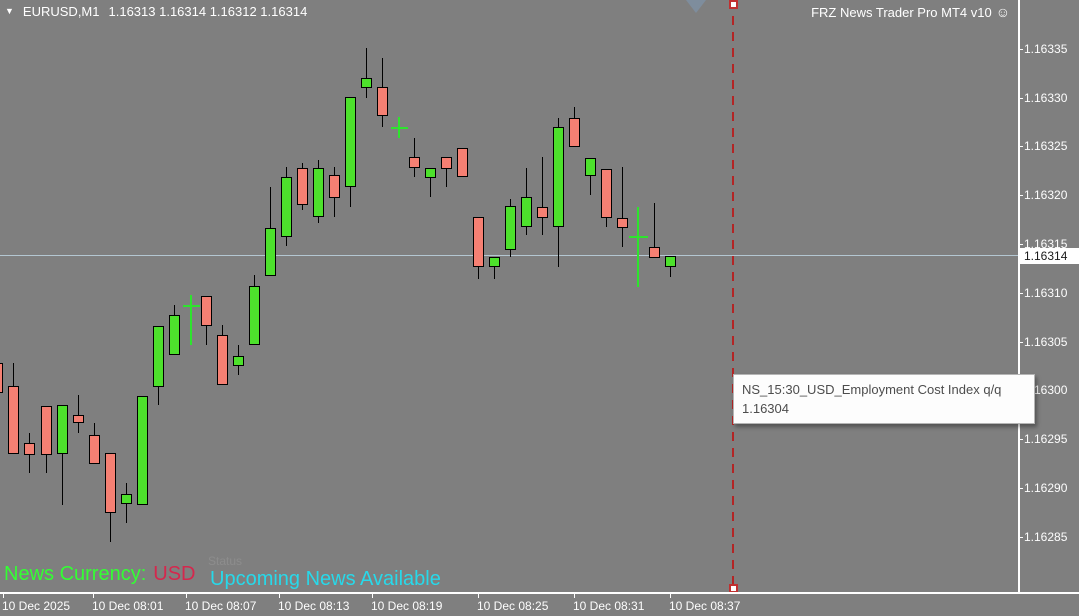  Describe the element at coordinates (225, 561) in the screenshot. I see `status-ghost-label: Status` at that location.